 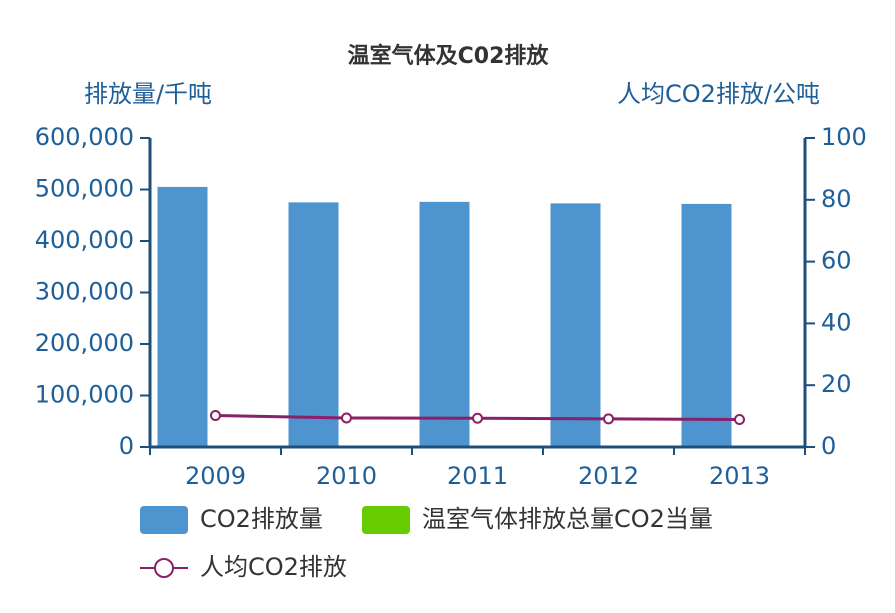 I want to click on y-tick-label: 100,000, so click(x=84, y=395).